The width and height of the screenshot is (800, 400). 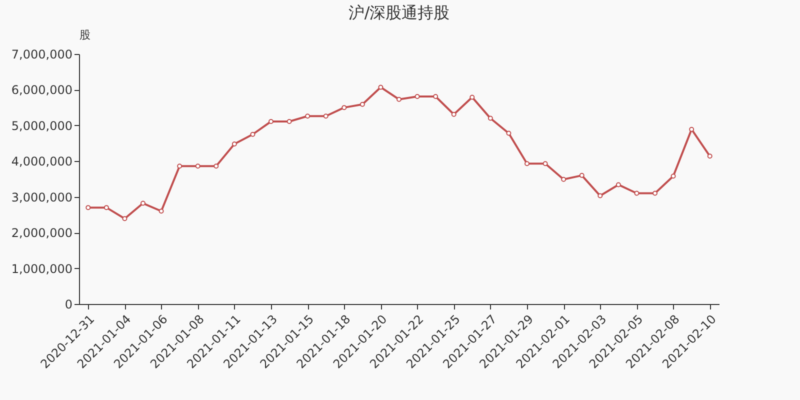 I want to click on y-tick-label: 1,000,000, so click(x=41, y=269).